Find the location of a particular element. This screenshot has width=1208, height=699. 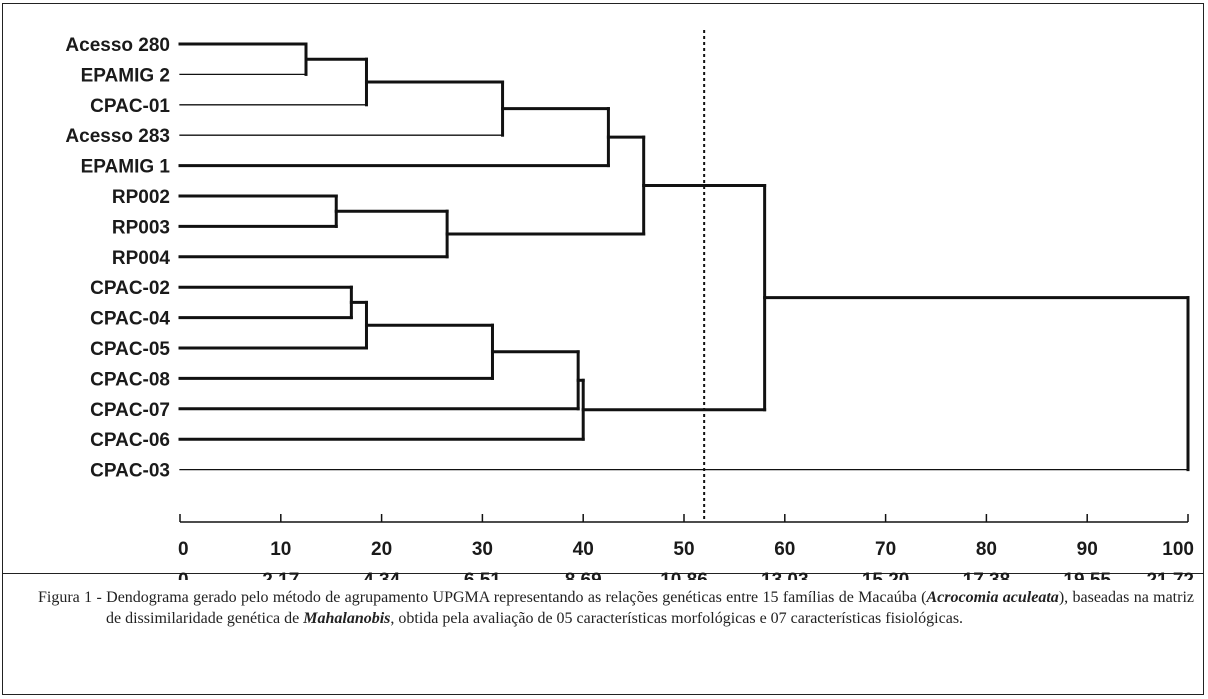

tick-label-secondary: 19,55 is located at coordinates (1087, 575).